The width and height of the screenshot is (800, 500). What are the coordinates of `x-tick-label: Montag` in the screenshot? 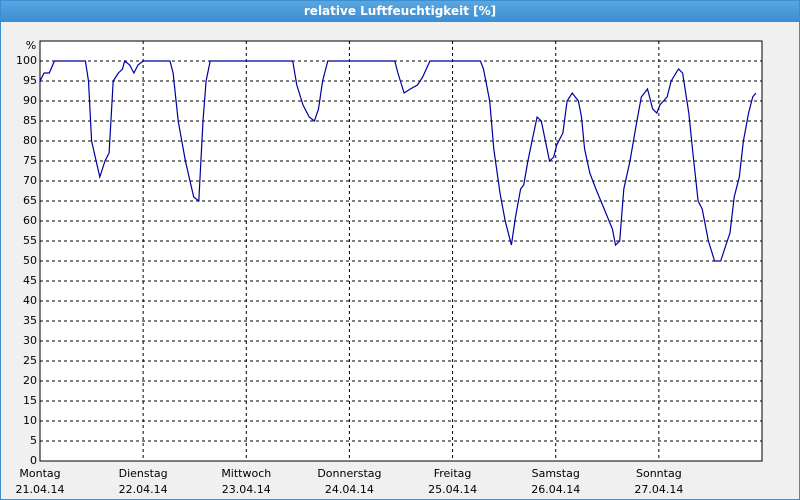 It's located at (39, 473).